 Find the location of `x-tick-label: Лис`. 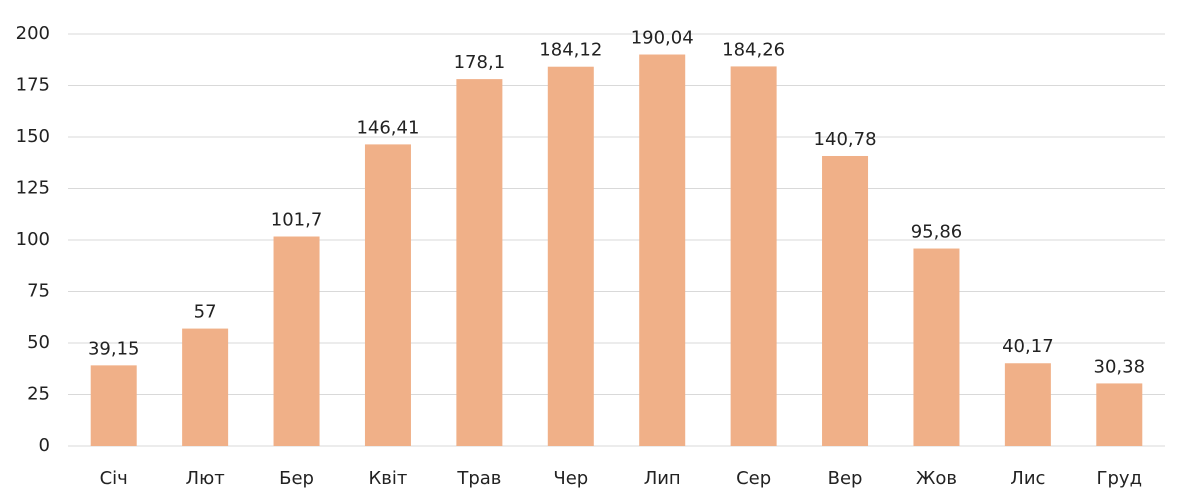

x-tick-label: Лис is located at coordinates (1027, 478).